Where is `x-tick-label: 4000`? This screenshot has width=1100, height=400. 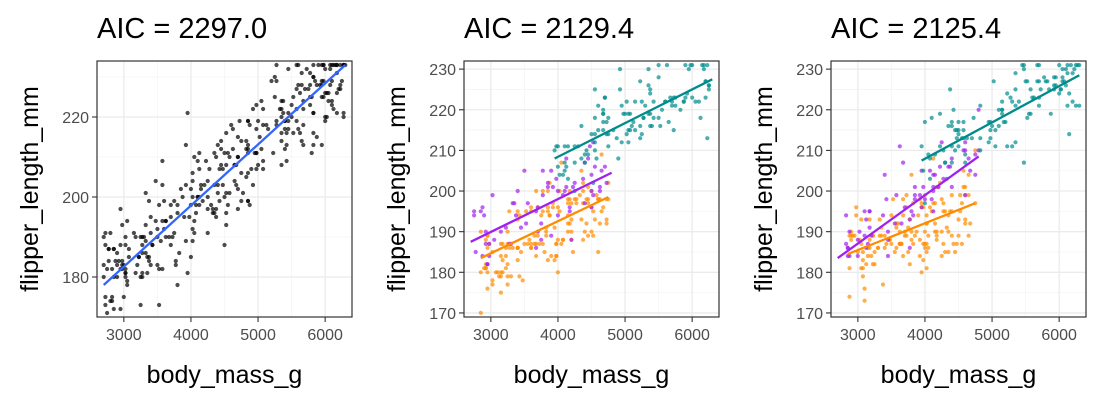 x-tick-label: 4000 is located at coordinates (925, 335).